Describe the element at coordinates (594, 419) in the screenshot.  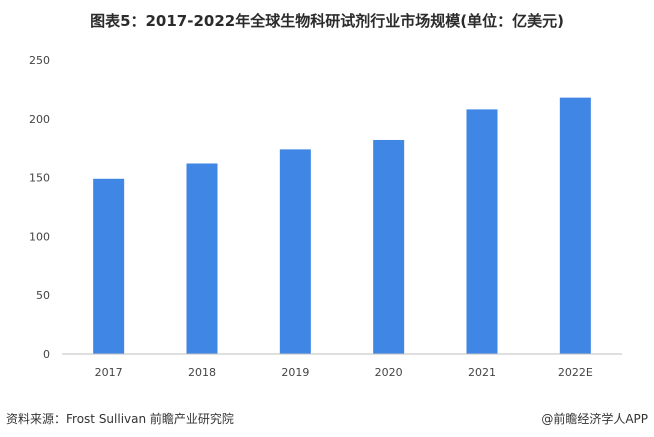
I see `brand-credit: @前瞻经济学人APP` at that location.